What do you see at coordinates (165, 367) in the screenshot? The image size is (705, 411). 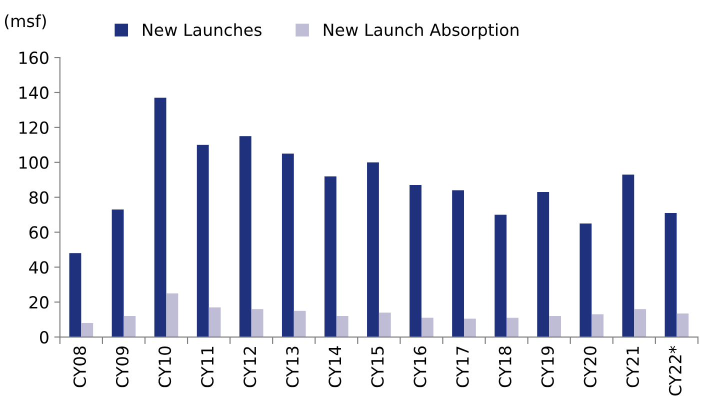 I see `x-tick-label: CY10` at bounding box center [165, 367].